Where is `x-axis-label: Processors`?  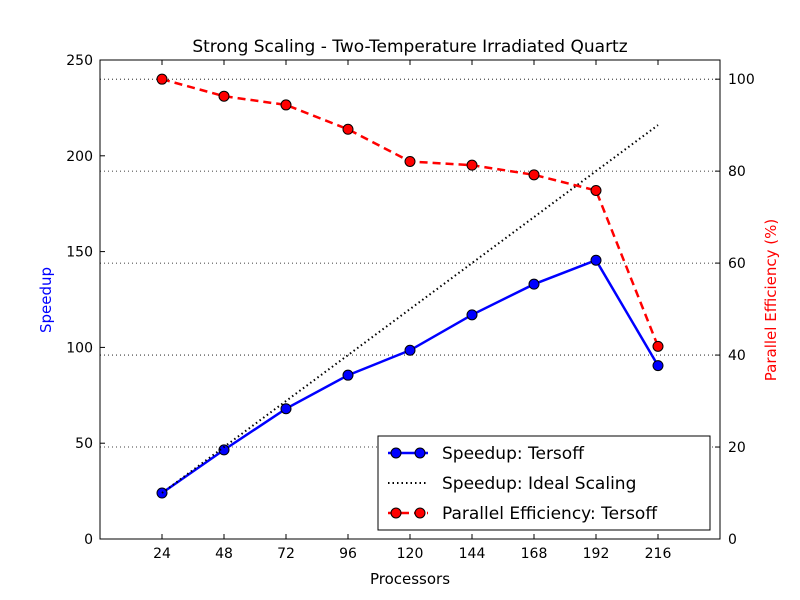
x-axis-label: Processors is located at coordinates (410, 579).